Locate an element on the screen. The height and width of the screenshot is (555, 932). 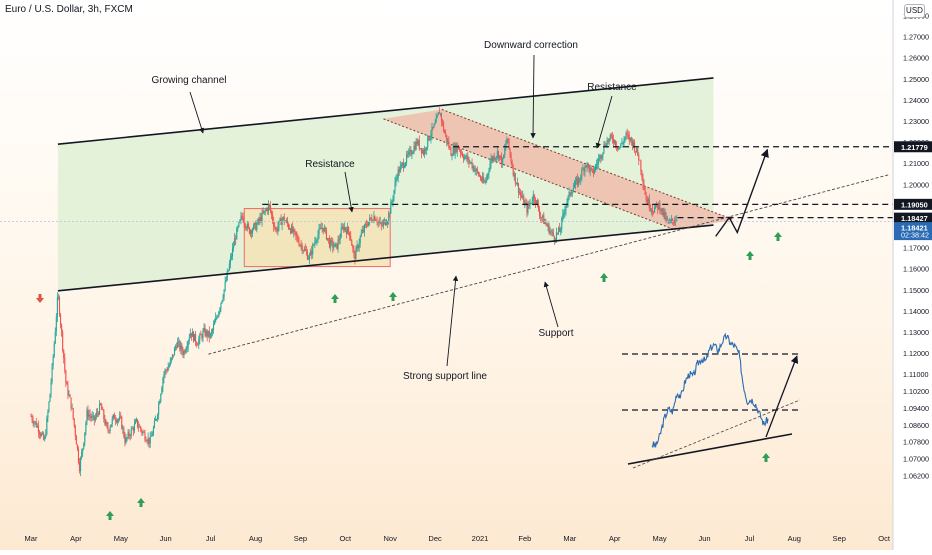
top-down-arrow is located at coordinates (40, 298).